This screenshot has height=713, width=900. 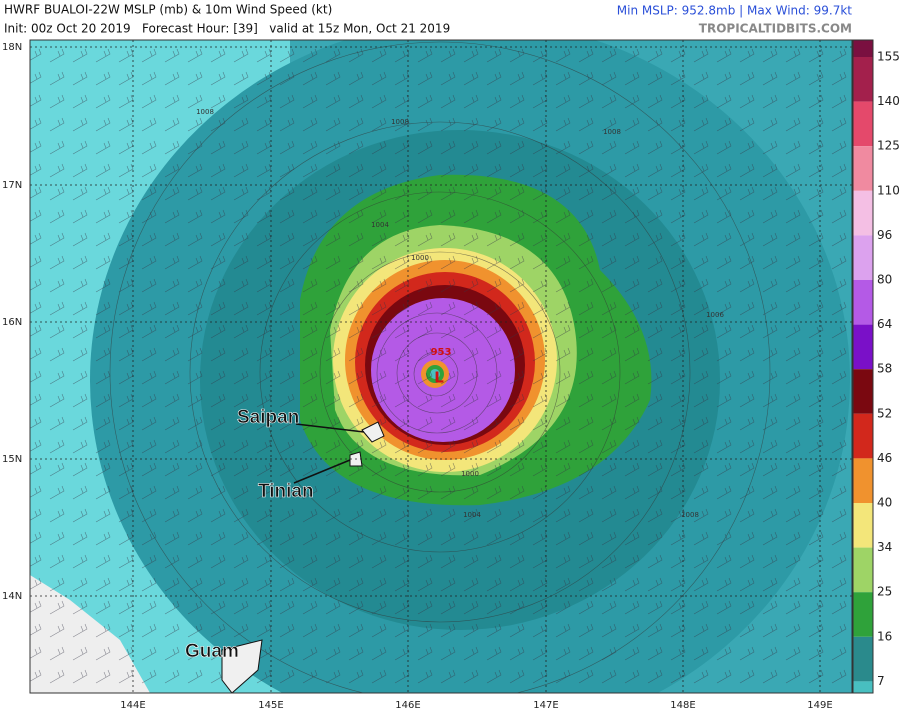 I want to click on colorbar-label: 58, so click(x=884, y=369).